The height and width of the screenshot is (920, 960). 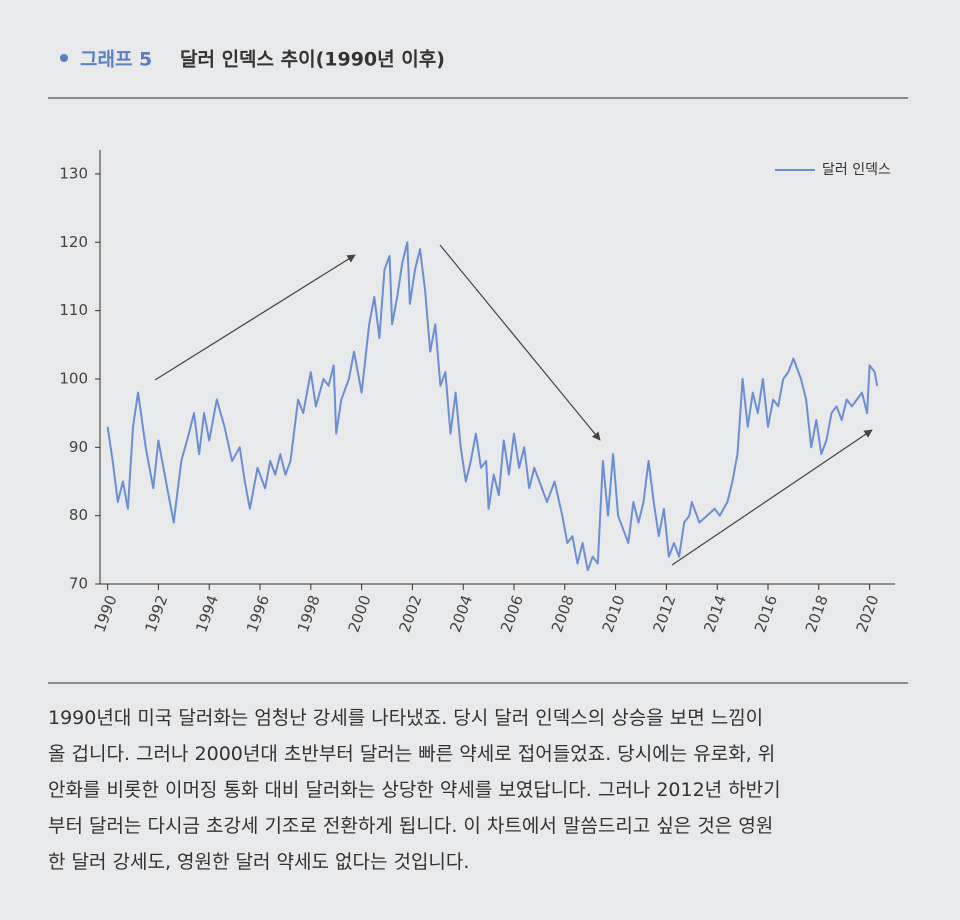 What do you see at coordinates (73, 310) in the screenshot?
I see `y-tick-label: 110` at bounding box center [73, 310].